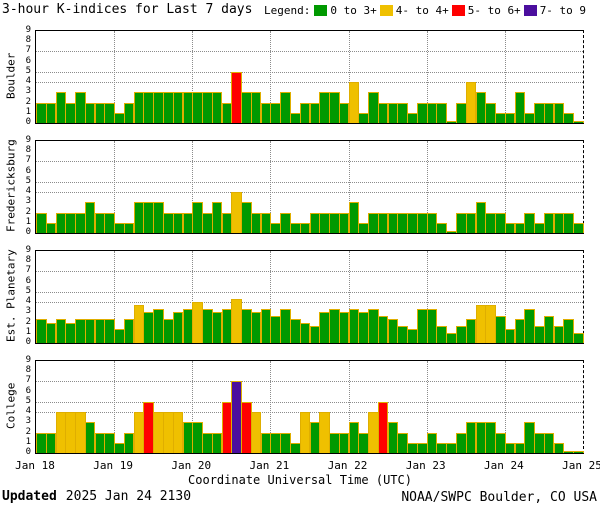 The image size is (600, 510). What do you see at coordinates (499, 497) in the screenshot?
I see `footer-source: NOAA/SWPC Boulder, CO USA` at bounding box center [499, 497].